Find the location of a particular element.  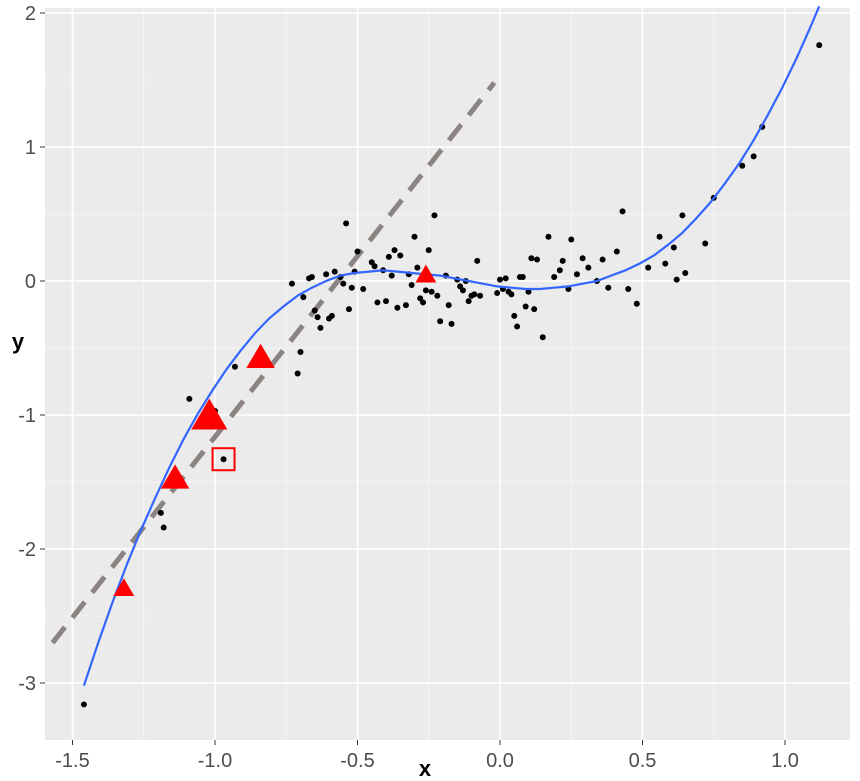

highlight-box is located at coordinates (223, 459).